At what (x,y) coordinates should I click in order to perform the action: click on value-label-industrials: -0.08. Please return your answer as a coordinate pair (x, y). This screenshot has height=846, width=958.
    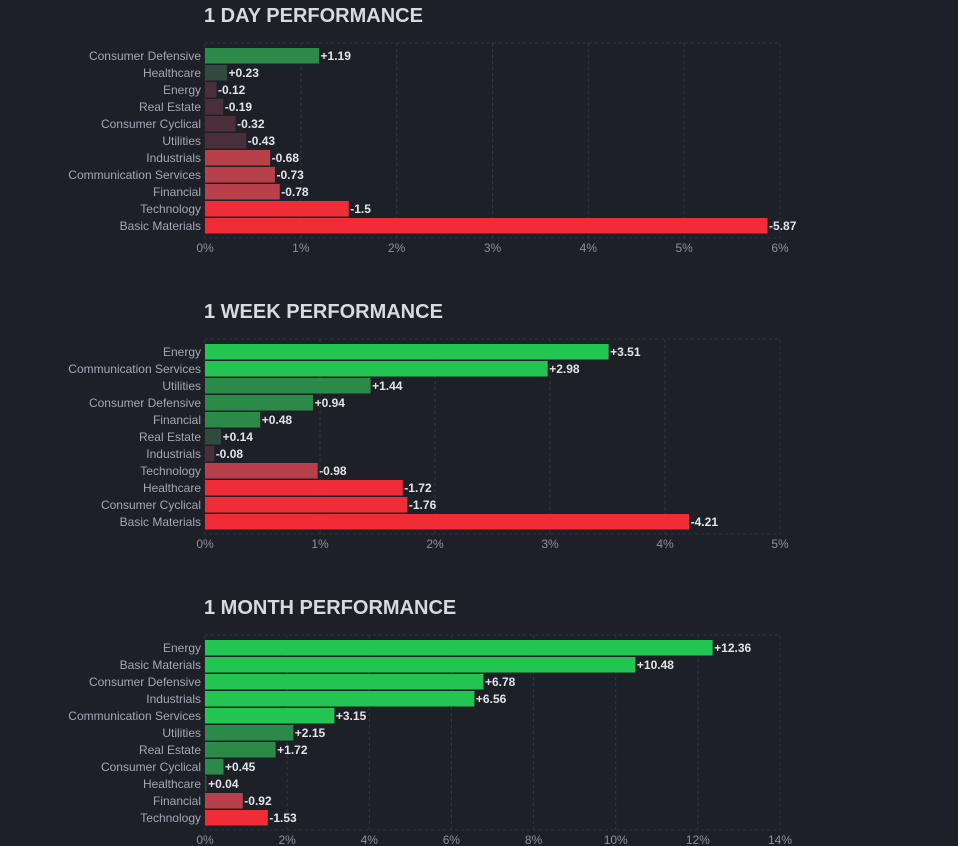
    Looking at the image, I should click on (230, 454).